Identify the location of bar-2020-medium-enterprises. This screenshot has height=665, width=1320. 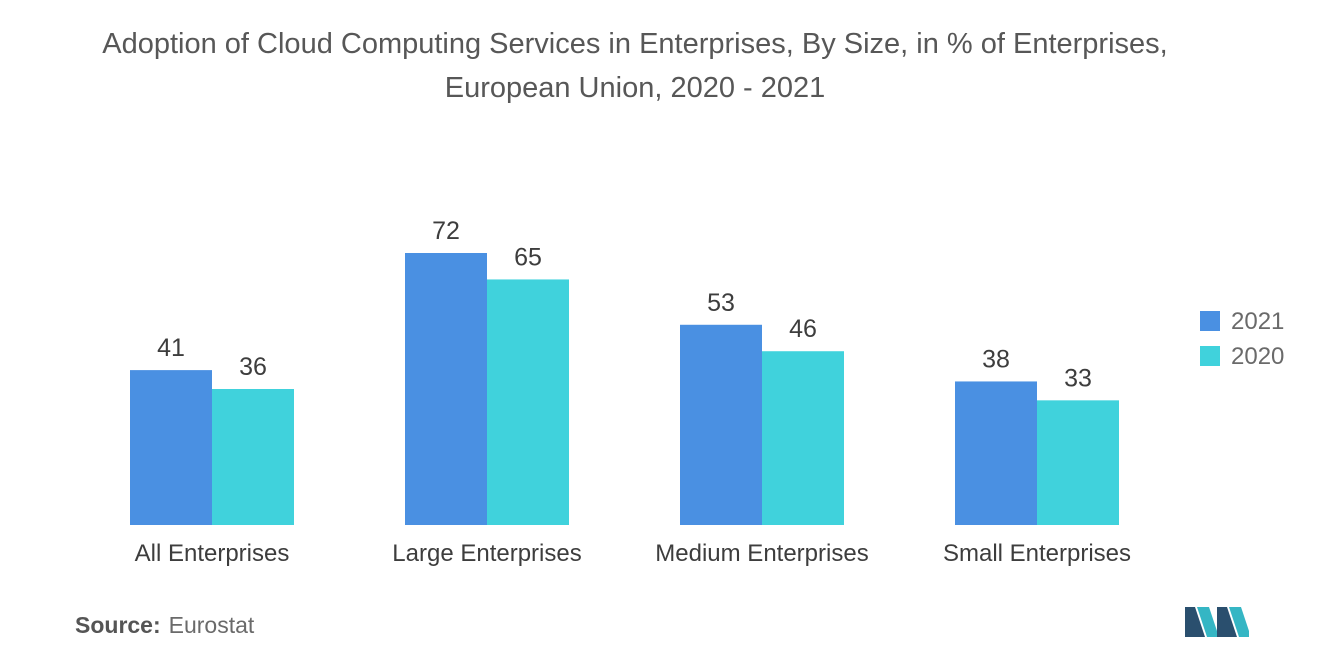
(803, 438).